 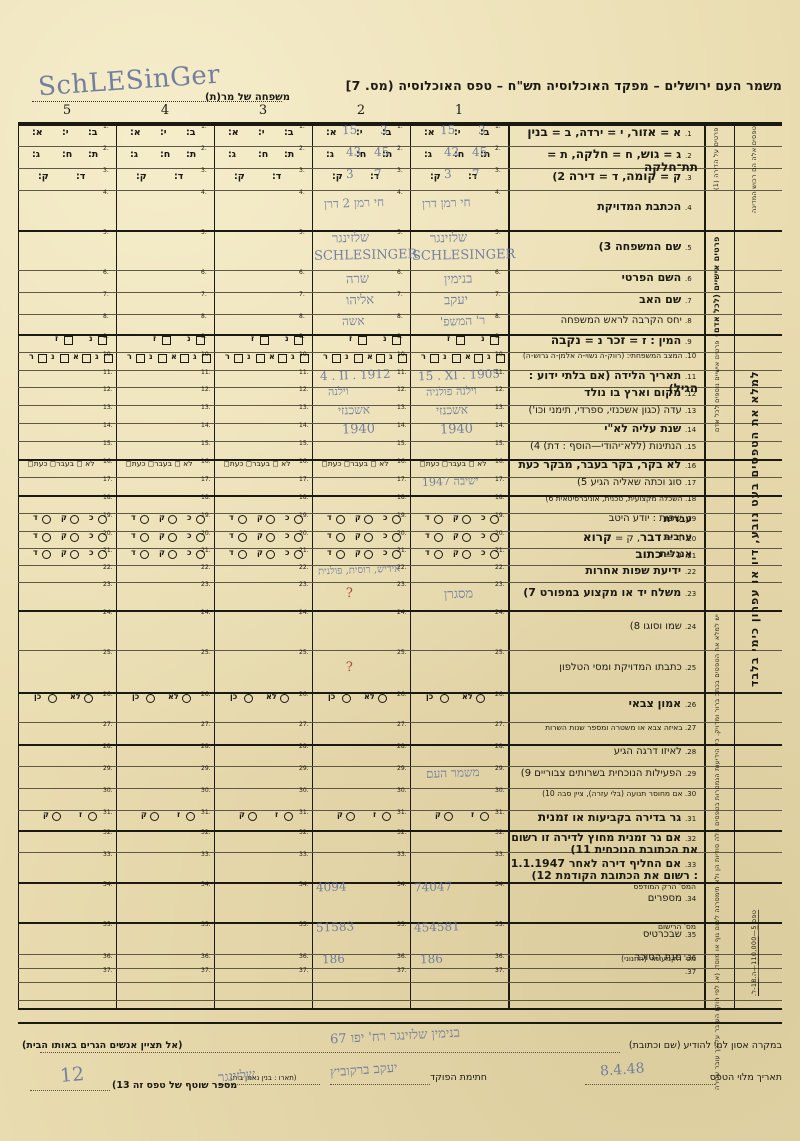 What do you see at coordinates (67, 322) in the screenshot?
I see `data-cell-col5-row8` at bounding box center [67, 322].